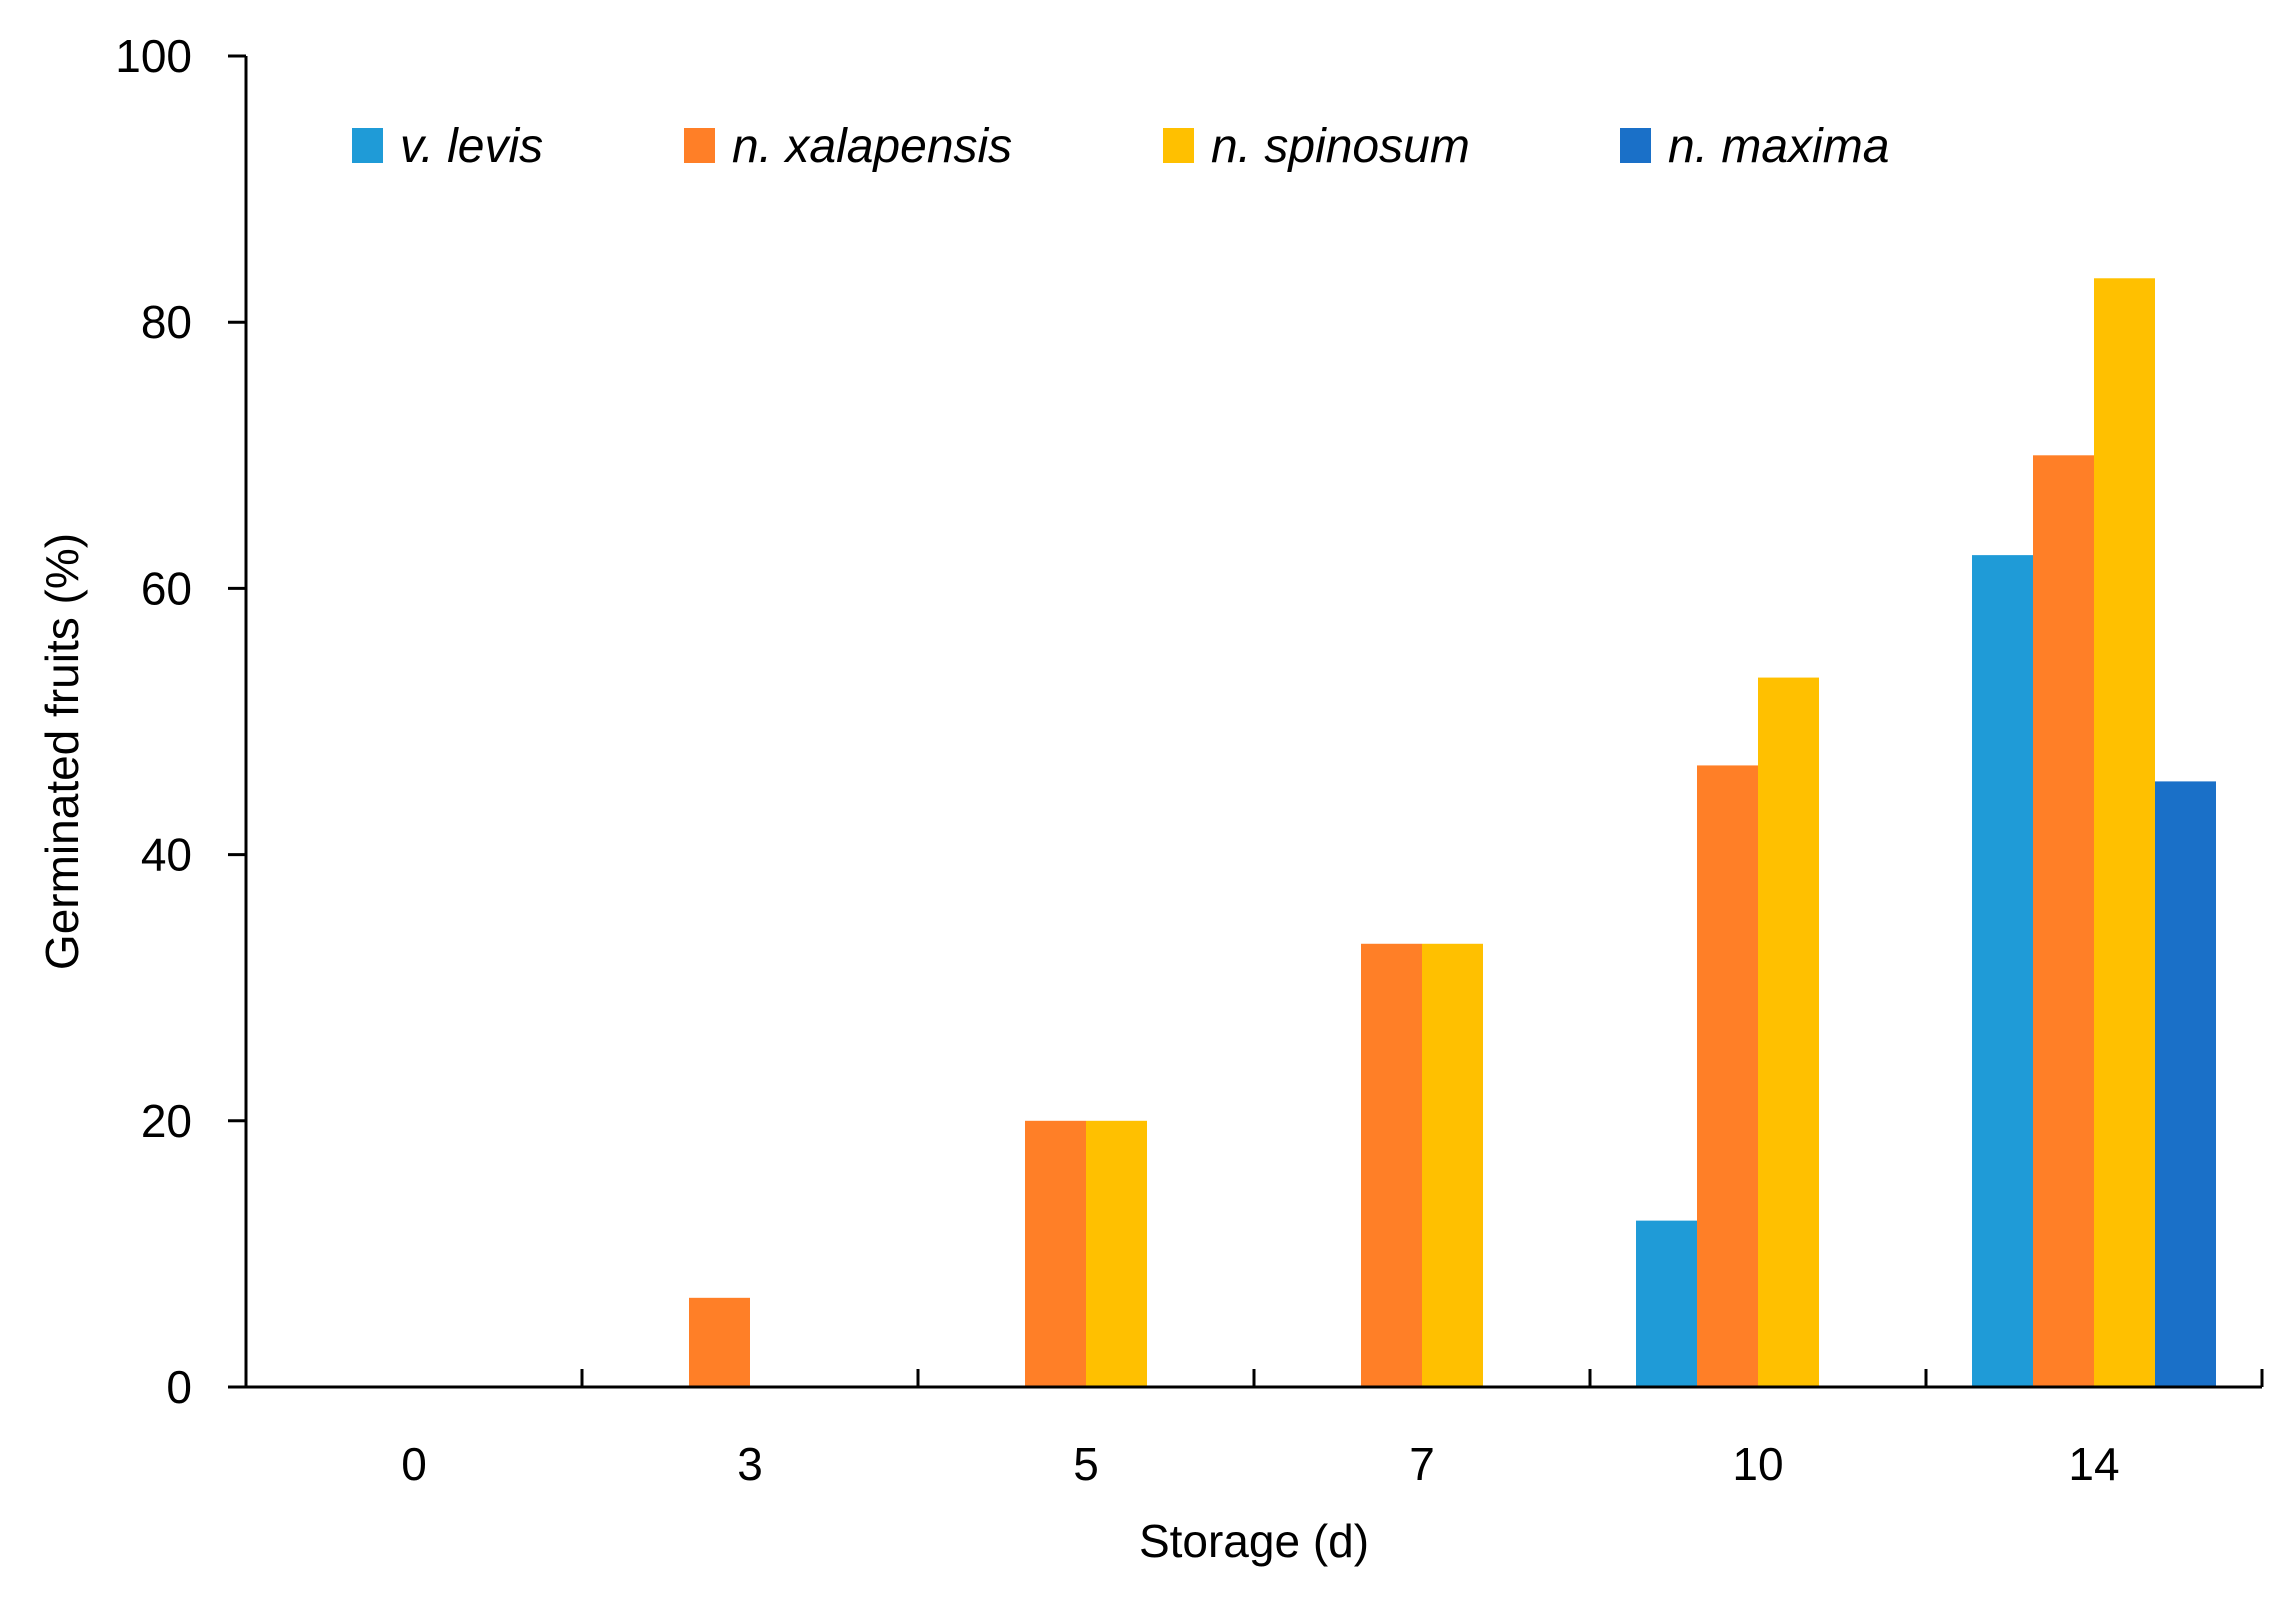 This screenshot has height=1604, width=2291. Describe the element at coordinates (166, 1121) in the screenshot. I see `y-tick-label: 20` at that location.